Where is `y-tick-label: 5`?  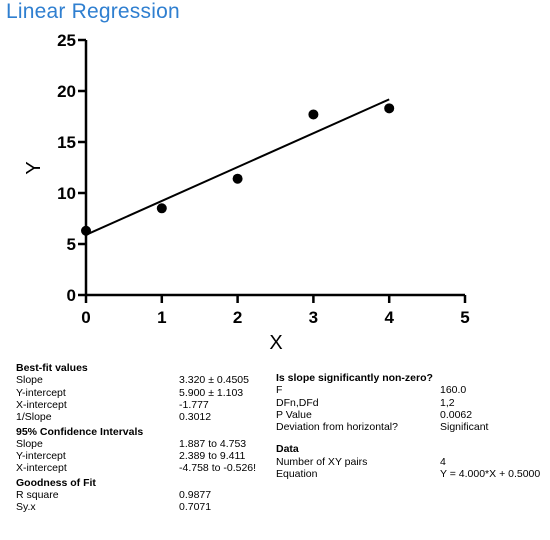 y-tick-label: 5 is located at coordinates (71, 244).